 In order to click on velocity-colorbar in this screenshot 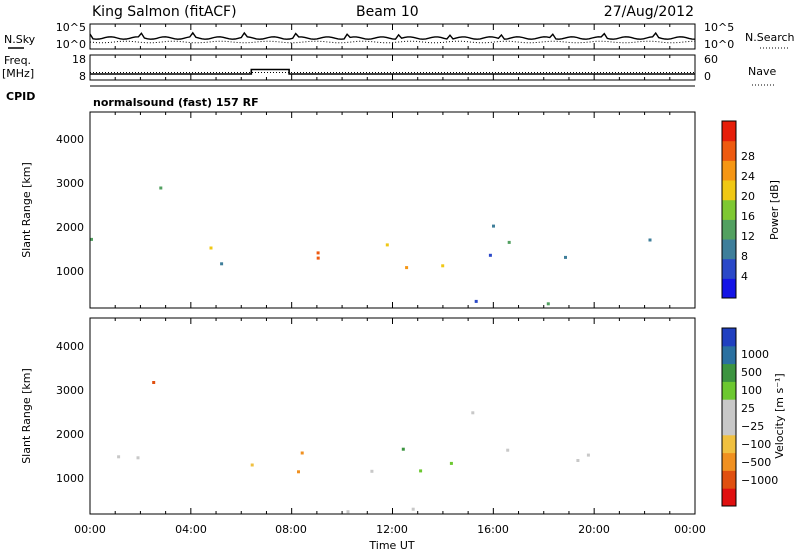, I will do `click(729, 417)`.